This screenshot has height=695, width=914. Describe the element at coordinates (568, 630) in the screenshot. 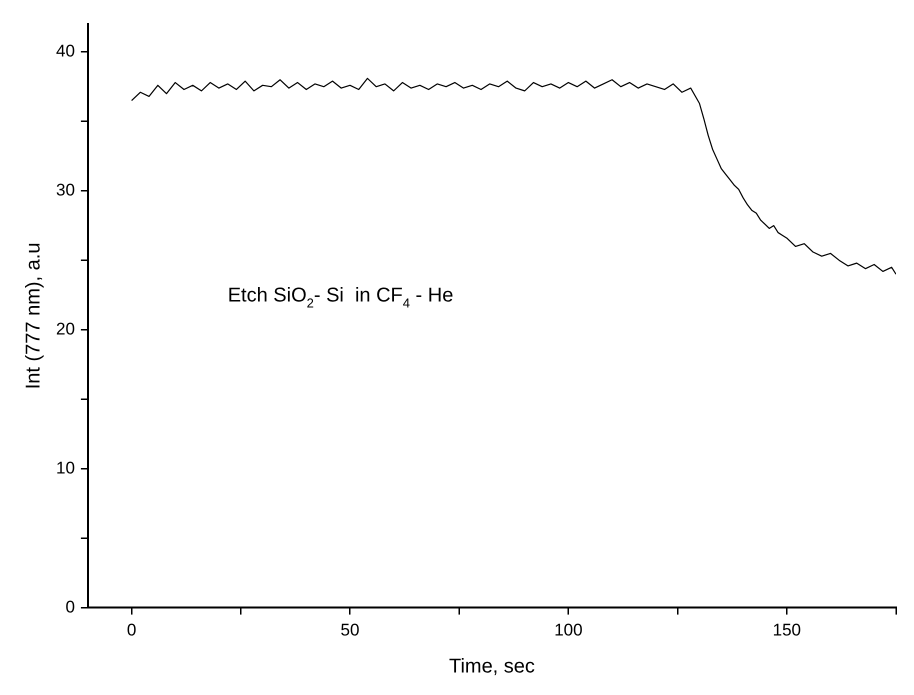

I see `x-tick-label: 100` at that location.